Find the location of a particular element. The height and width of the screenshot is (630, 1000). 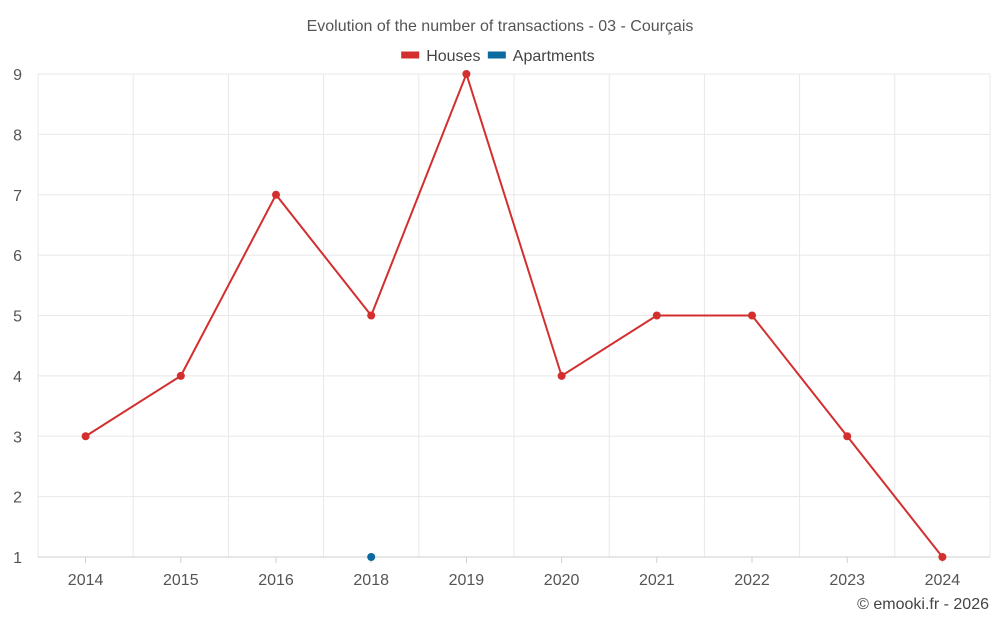

y-tick-label: 2 is located at coordinates (17, 498).